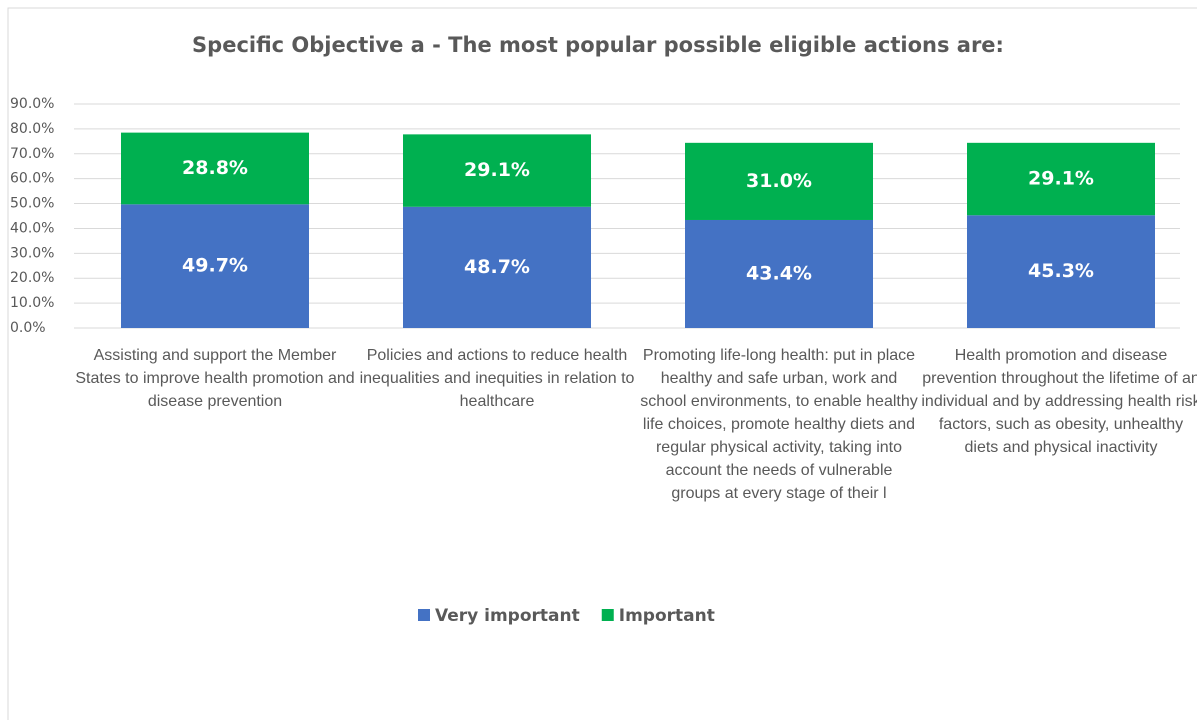 Image resolution: width=1197 pixels, height=720 pixels. Describe the element at coordinates (507, 616) in the screenshot. I see `legend-label: Very important` at that location.